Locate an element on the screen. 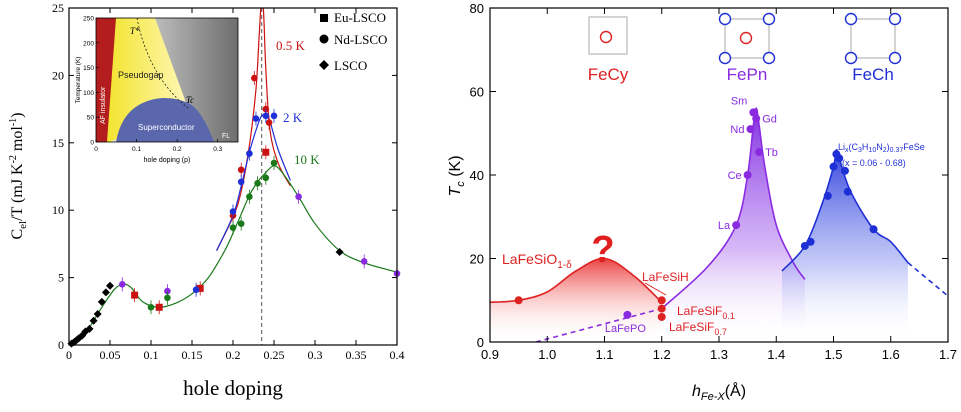 The width and height of the screenshot is (961, 412). y-axis-label-left: Cel/T (mJ K-2 mol-1) is located at coordinates (18, 175).